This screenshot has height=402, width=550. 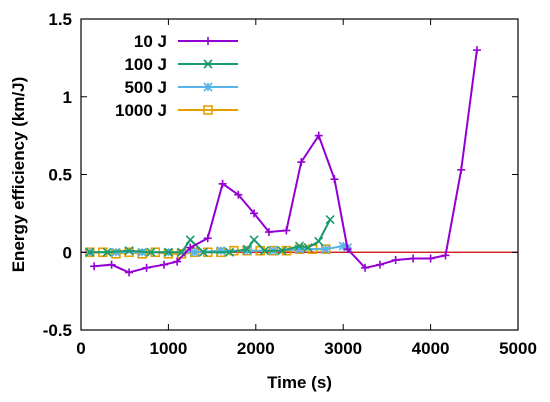 What do you see at coordinates (80, 348) in the screenshot?
I see `x-tick-label: 0` at bounding box center [80, 348].